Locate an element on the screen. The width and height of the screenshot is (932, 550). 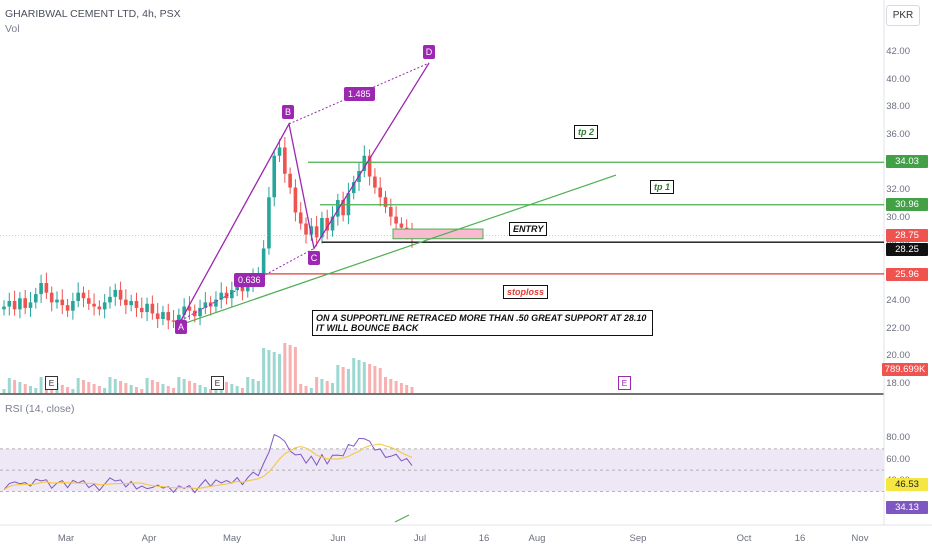
time-tick: May is located at coordinates (232, 538).